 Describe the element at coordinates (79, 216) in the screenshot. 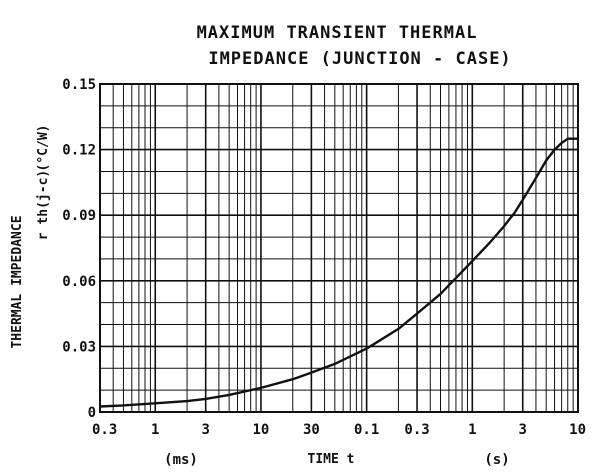

I see `y-tick-label: 0.09` at that location.